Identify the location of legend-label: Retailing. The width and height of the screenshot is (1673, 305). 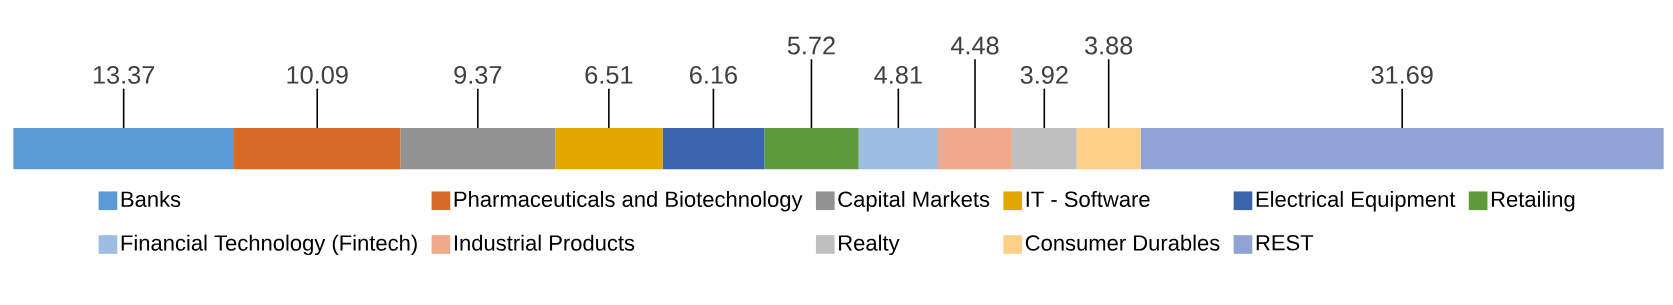
(1533, 201).